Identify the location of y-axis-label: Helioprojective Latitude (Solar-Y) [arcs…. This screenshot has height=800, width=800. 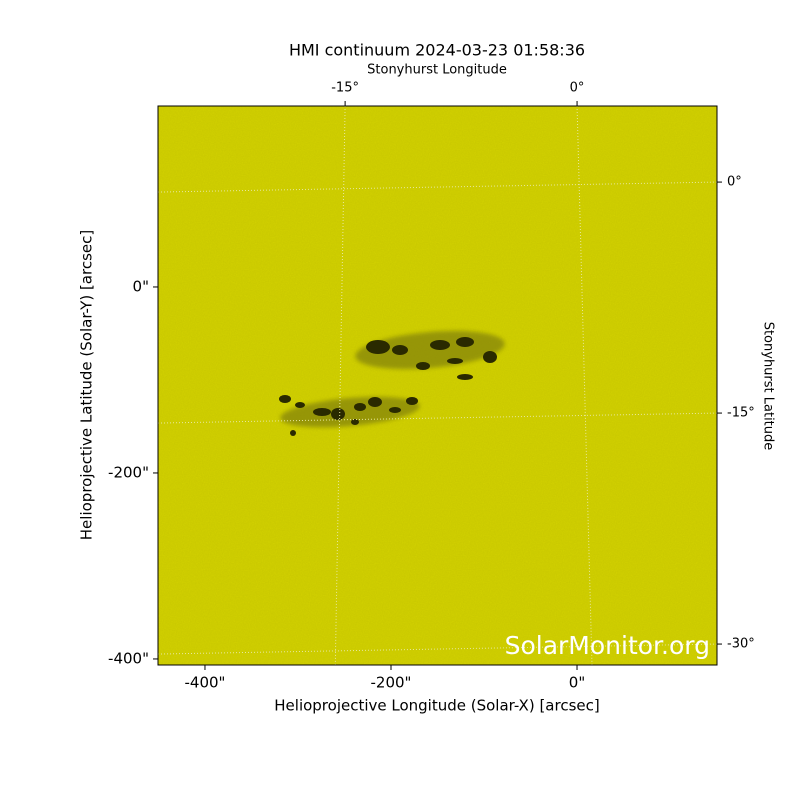
(87, 385).